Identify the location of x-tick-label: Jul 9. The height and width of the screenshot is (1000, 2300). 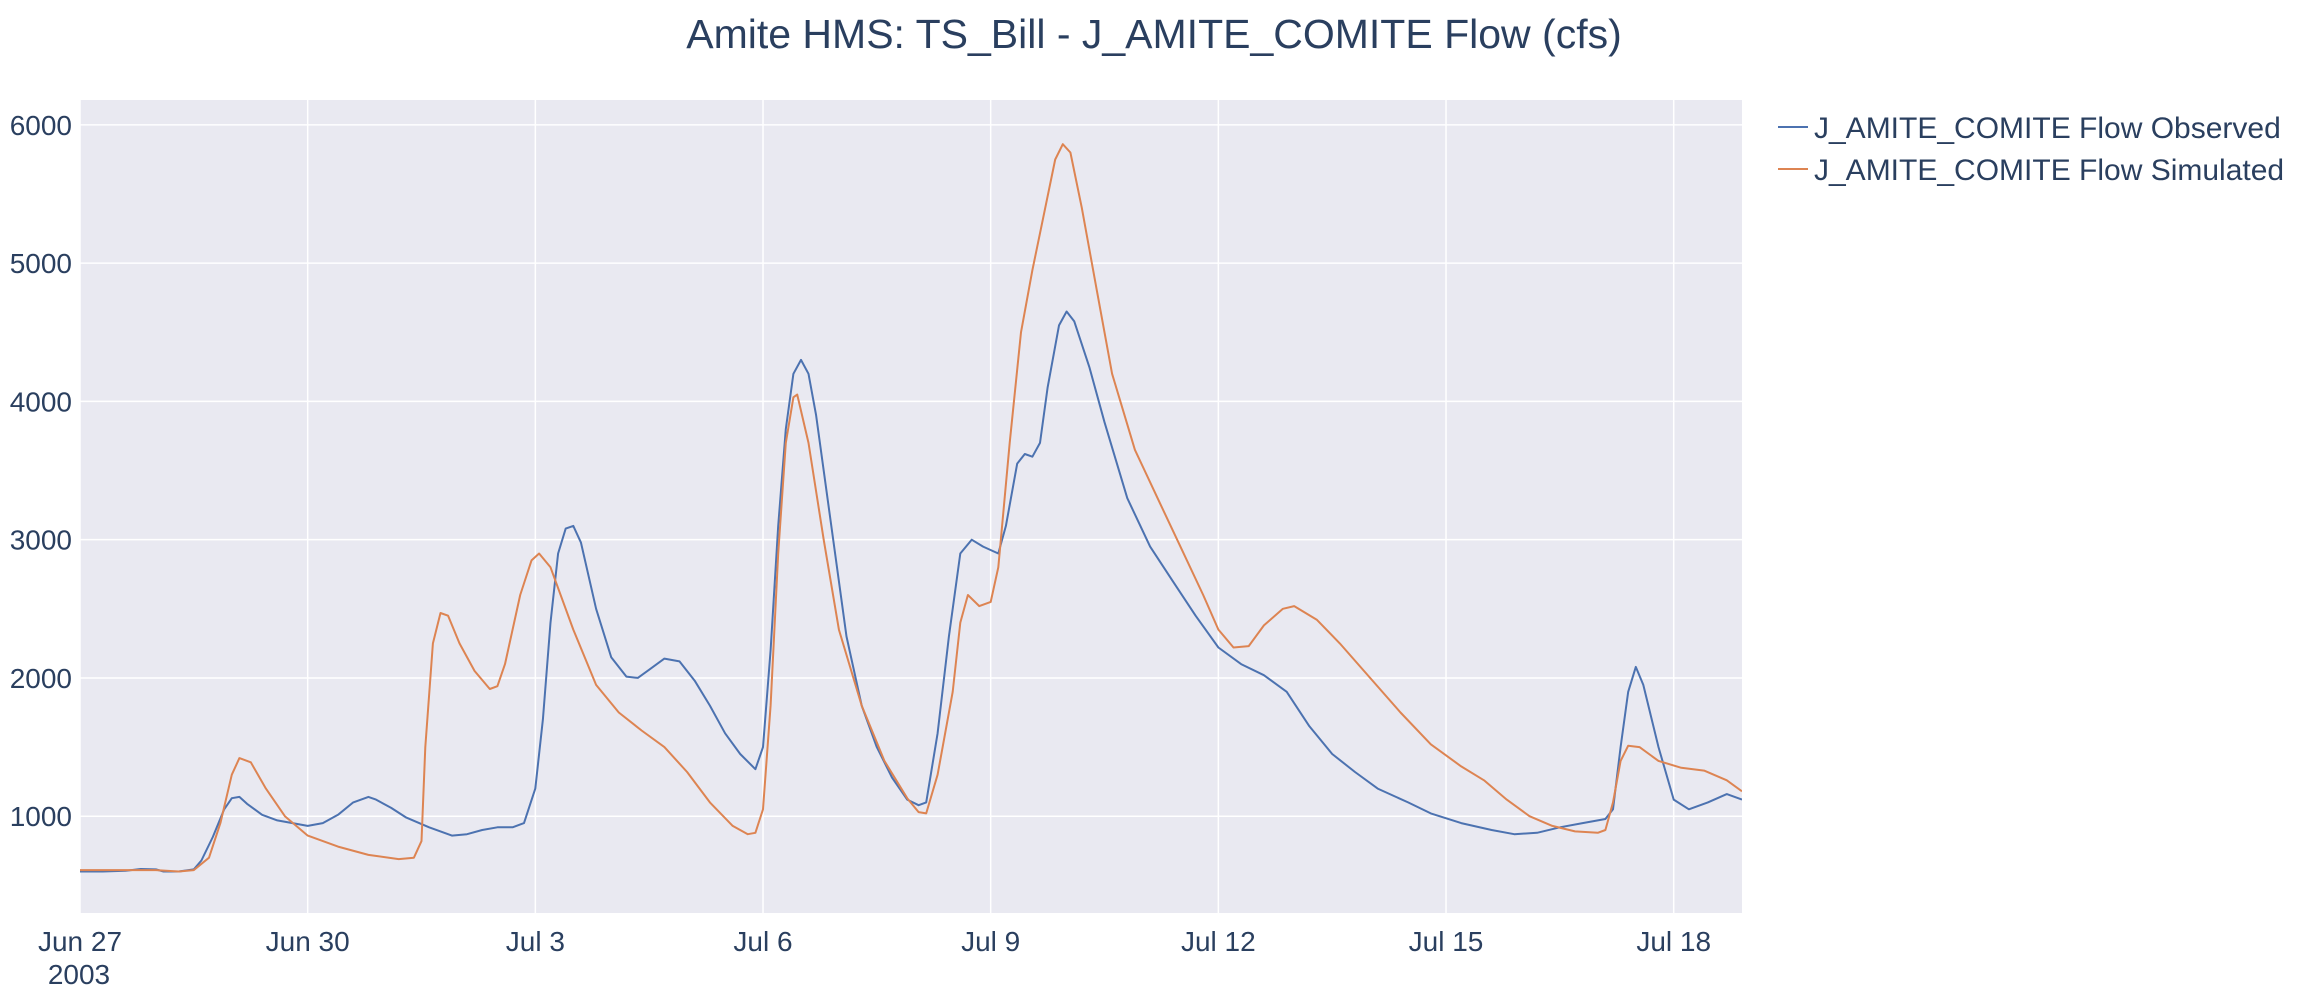
(990, 941).